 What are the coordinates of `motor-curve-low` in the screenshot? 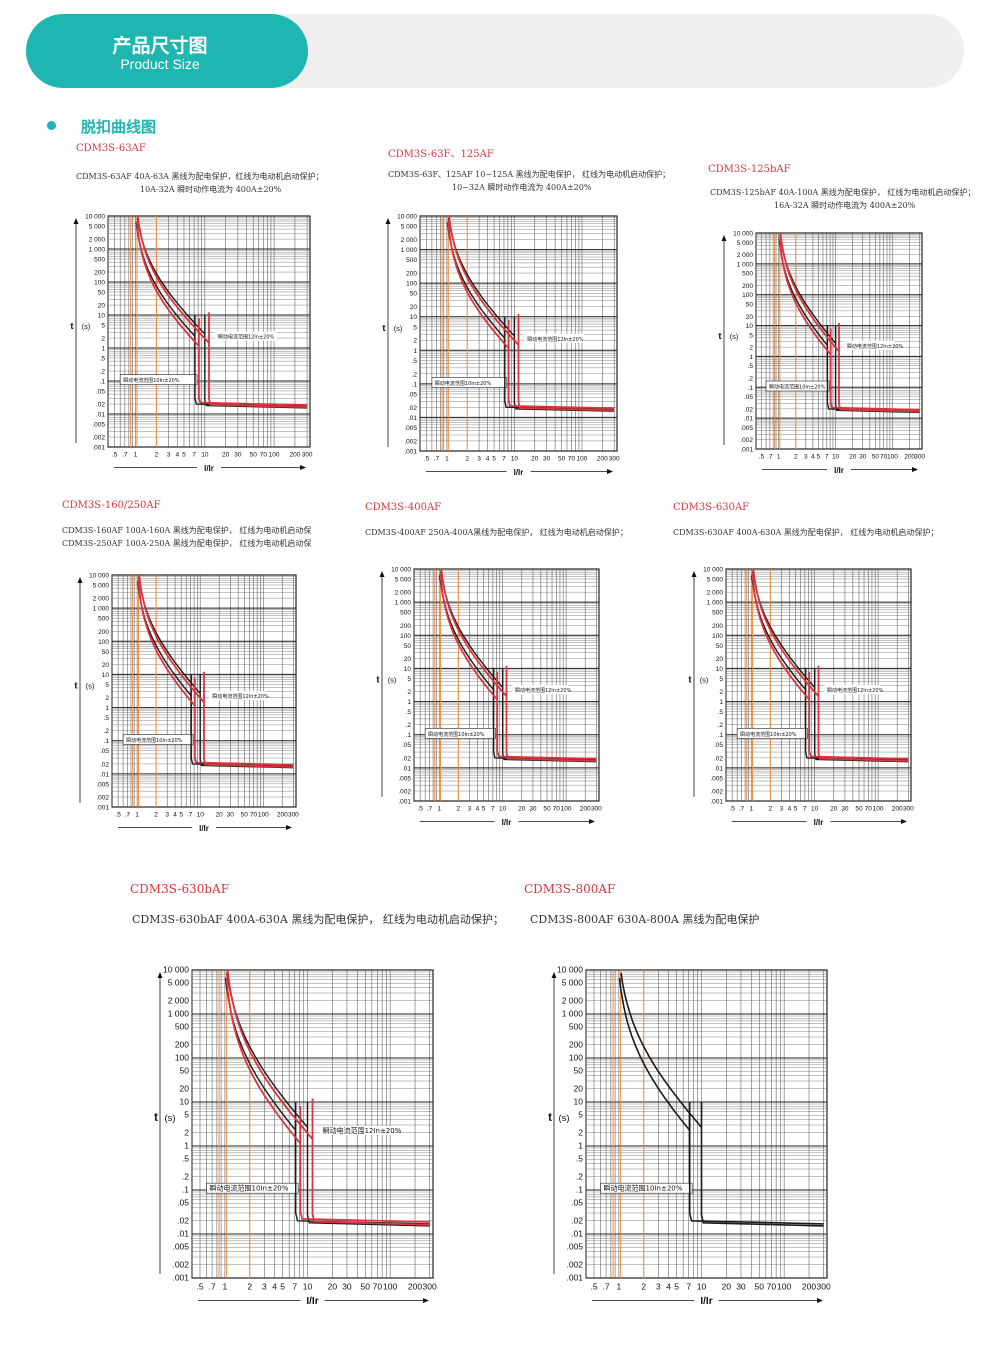 It's located at (518, 667).